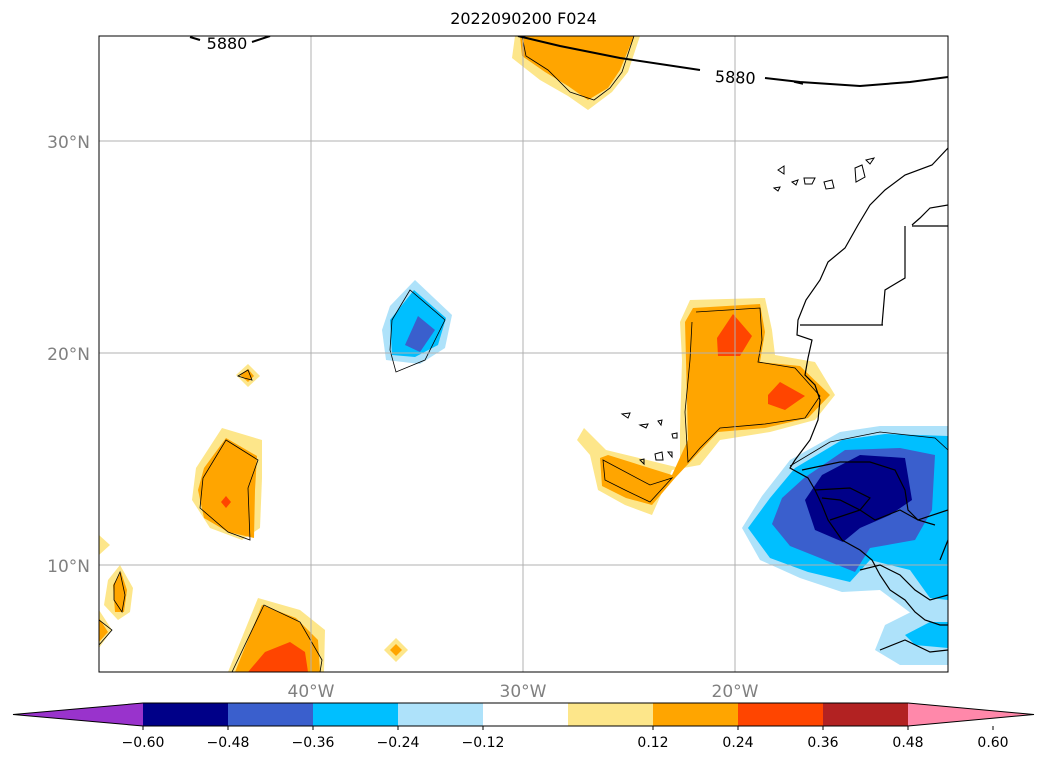  What do you see at coordinates (907, 743) in the screenshot?
I see `colorbar-tick-label: 0.48` at bounding box center [907, 743].